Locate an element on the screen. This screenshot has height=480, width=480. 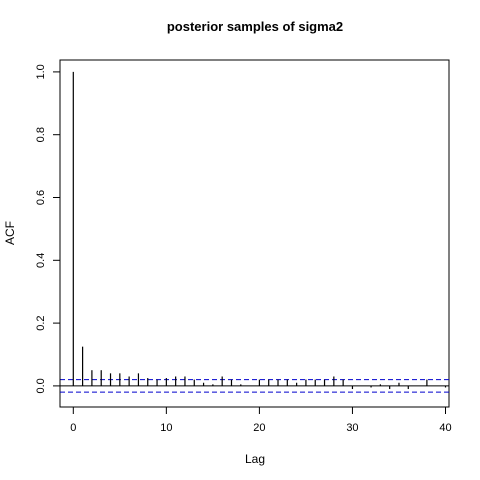
y-axis-label: ACF is located at coordinates (10, 233).